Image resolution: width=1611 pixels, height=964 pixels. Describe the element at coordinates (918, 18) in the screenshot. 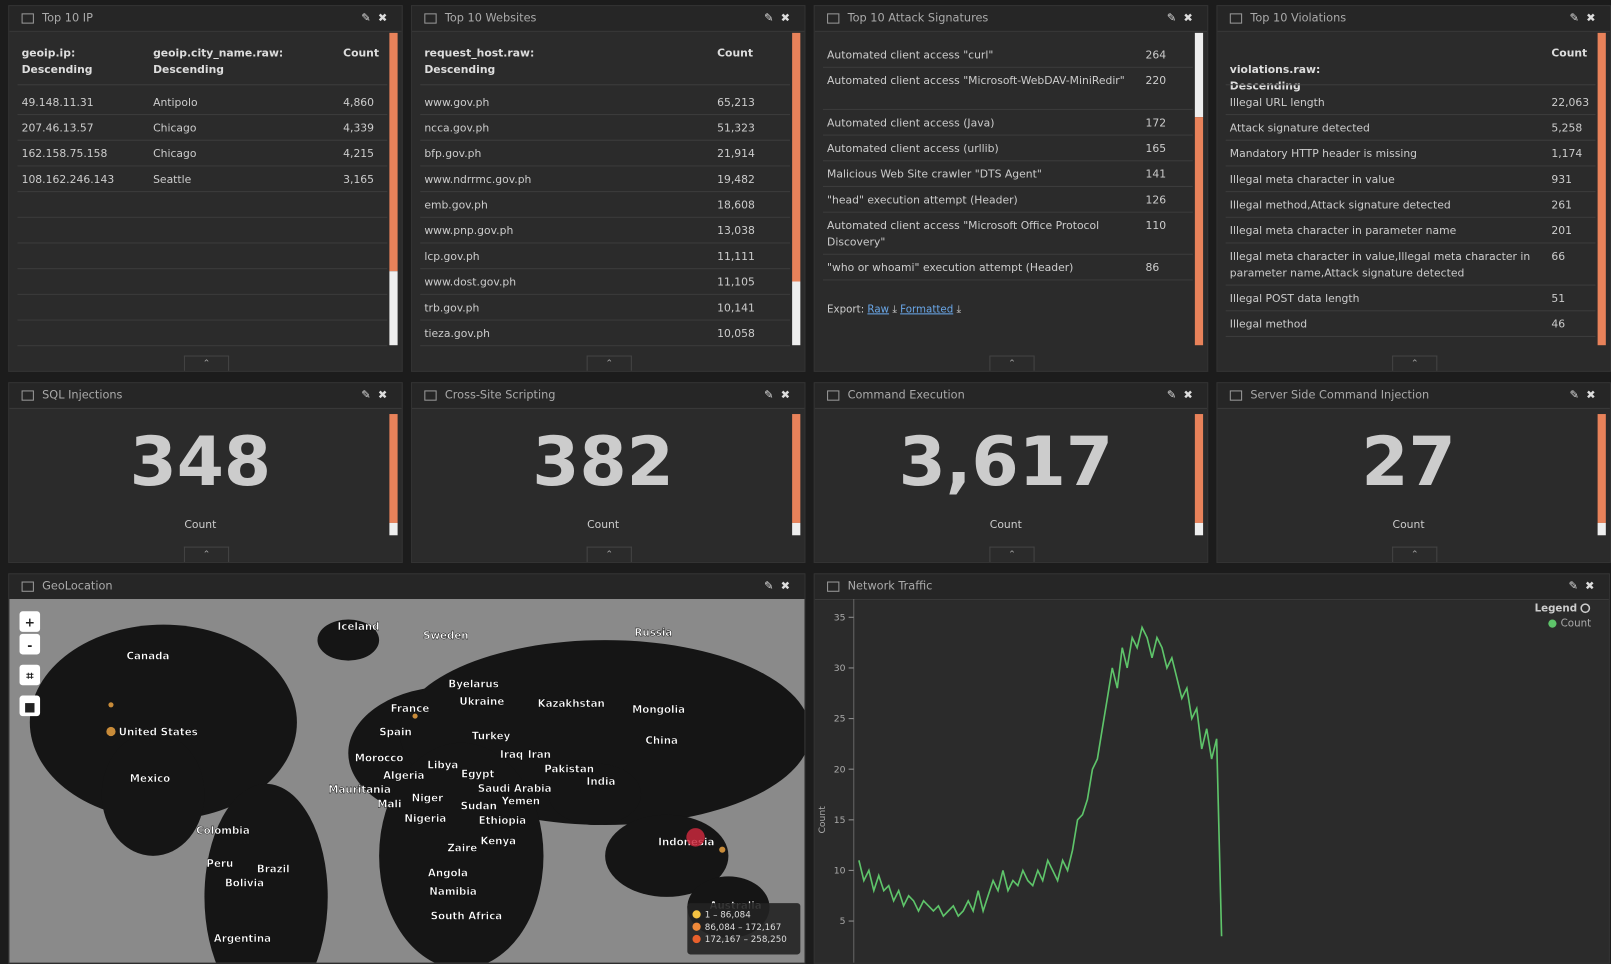

I see `panel-title: Top 10 Attack Signatures` at that location.